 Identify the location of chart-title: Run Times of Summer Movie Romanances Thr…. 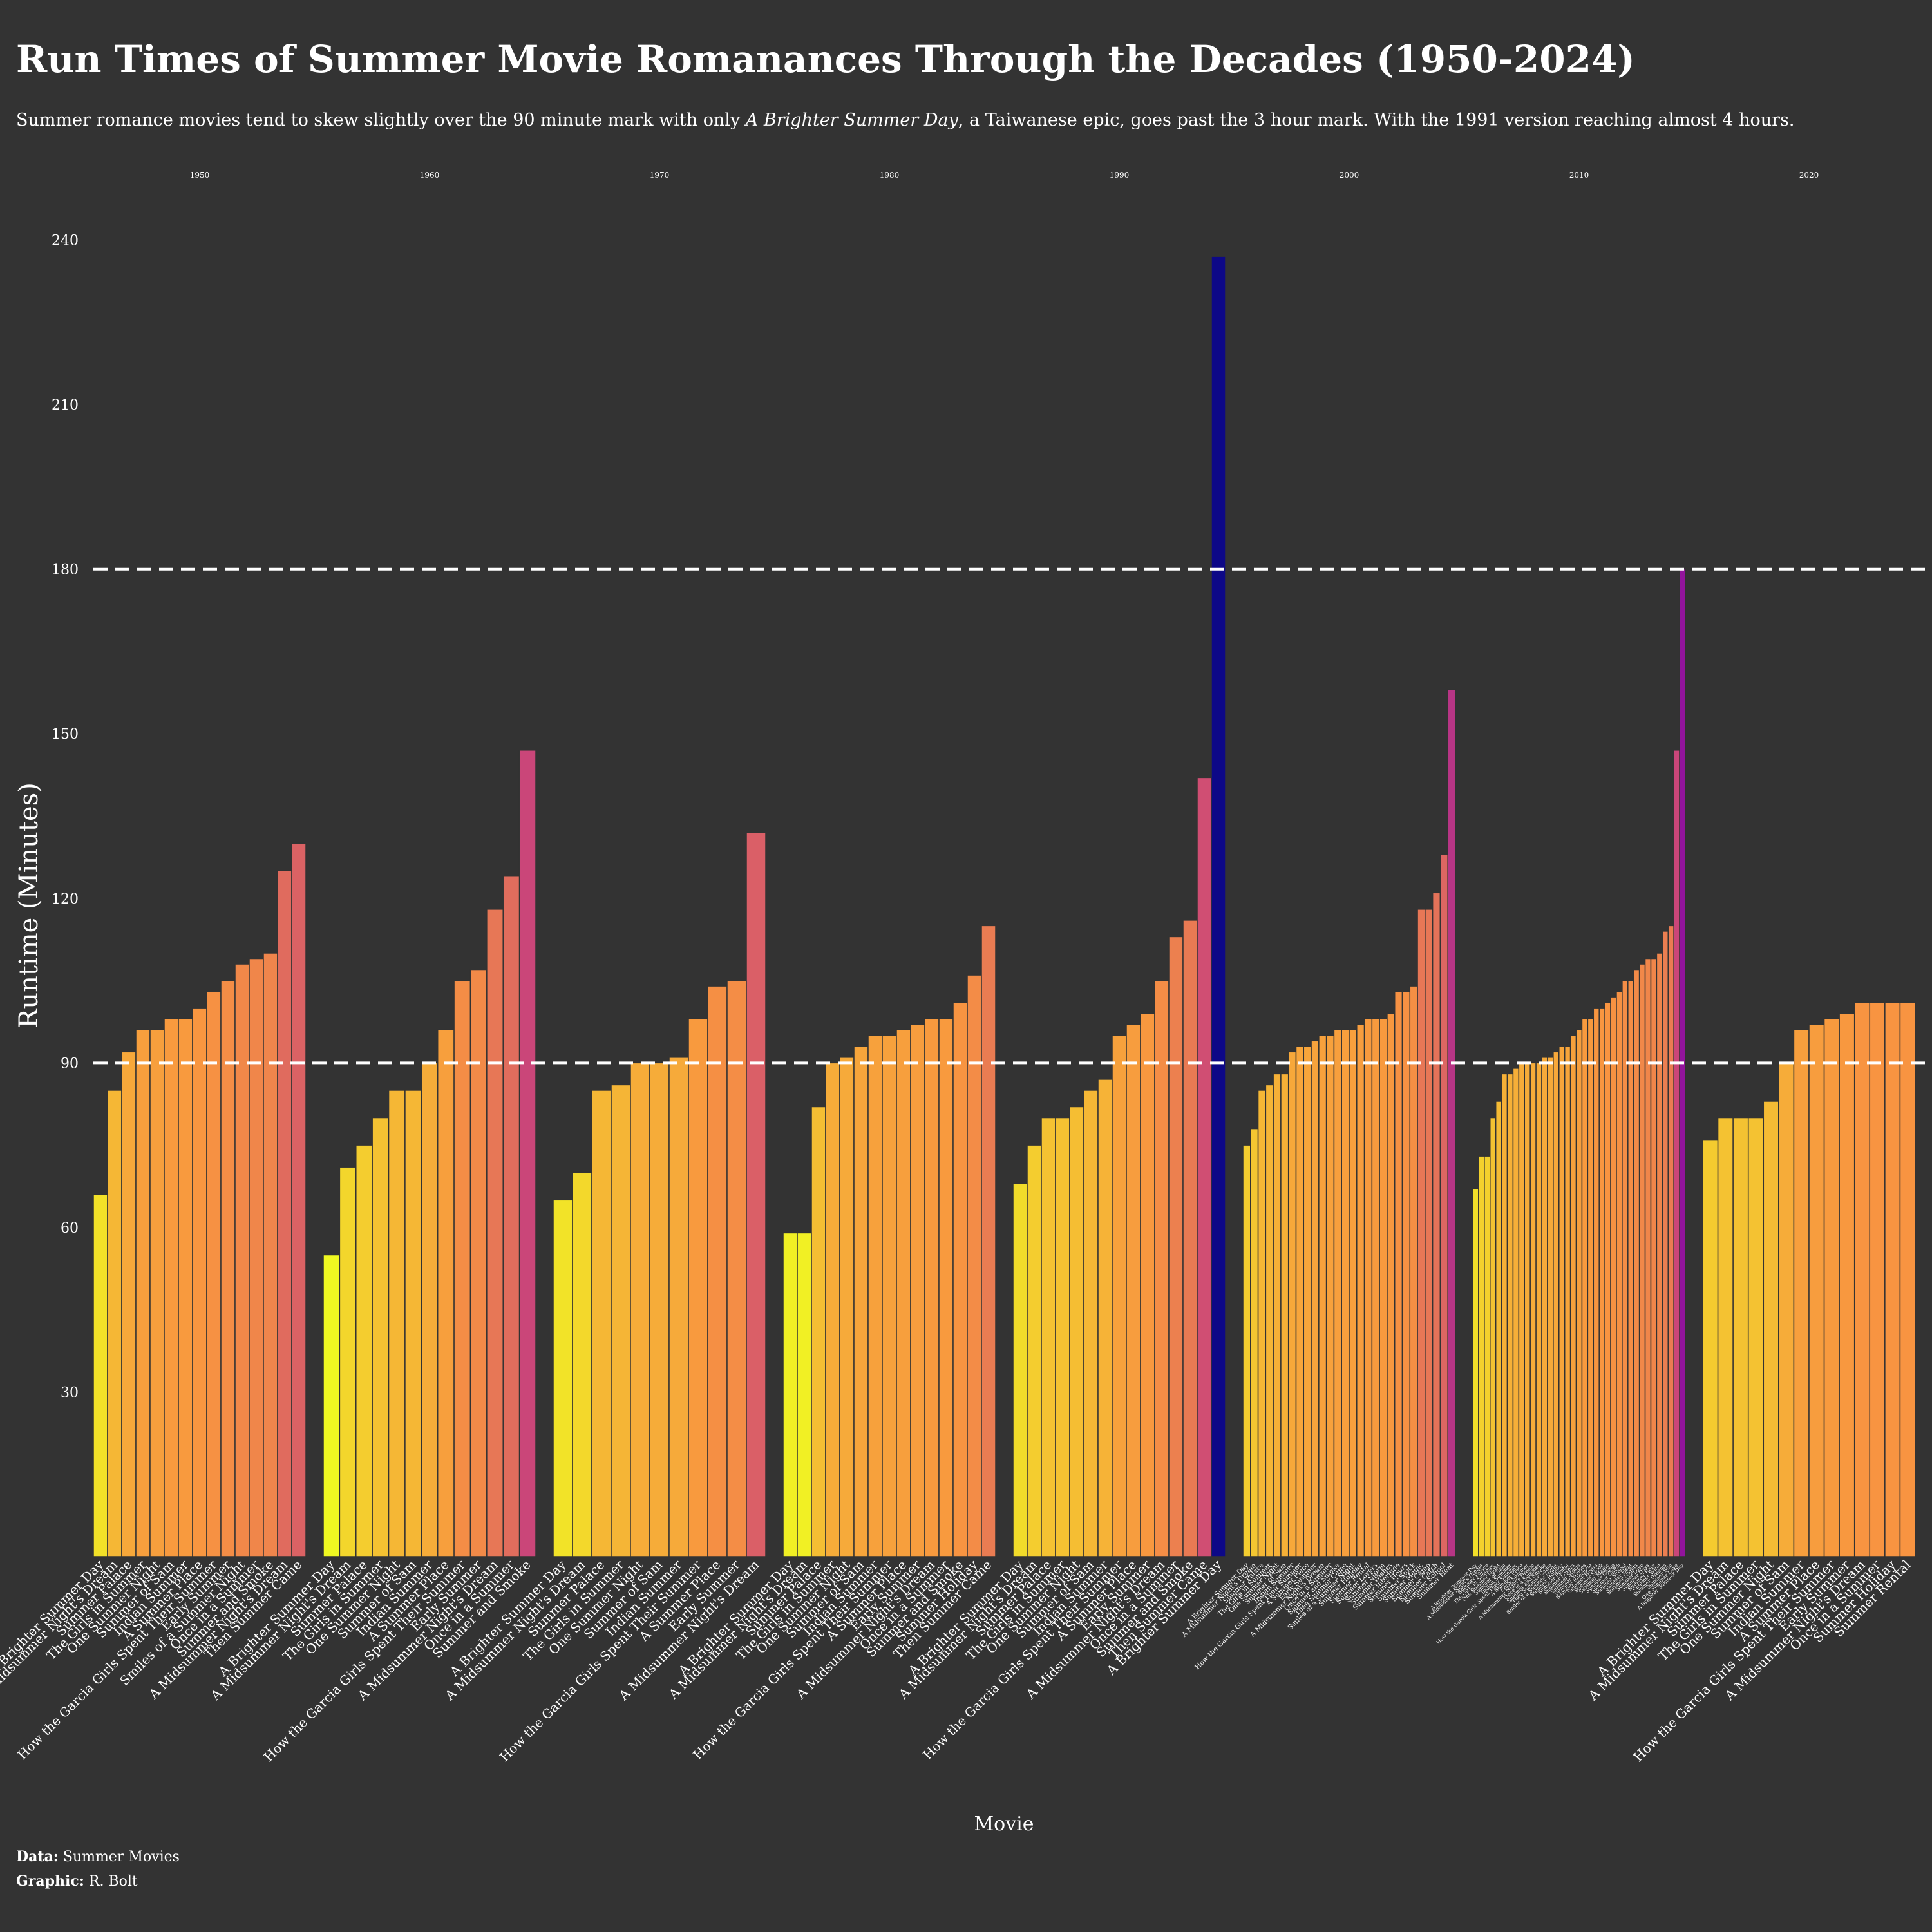
(825, 59).